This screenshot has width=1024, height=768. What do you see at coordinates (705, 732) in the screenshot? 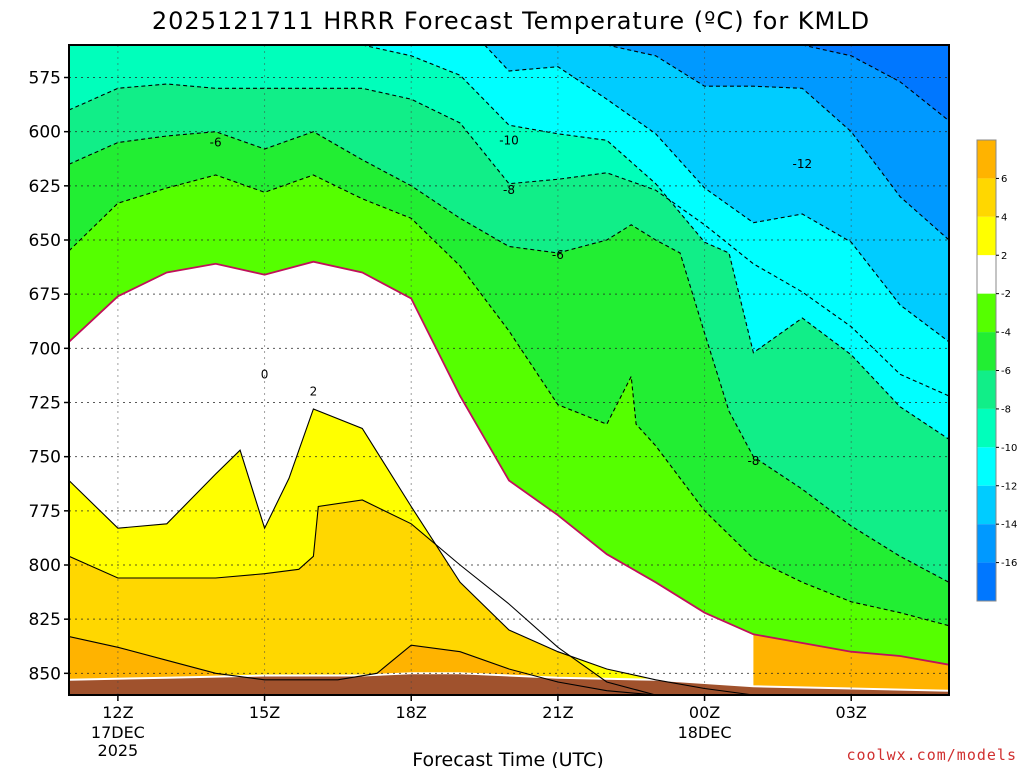
I see `x-tick-date: 18DEC` at bounding box center [705, 732].